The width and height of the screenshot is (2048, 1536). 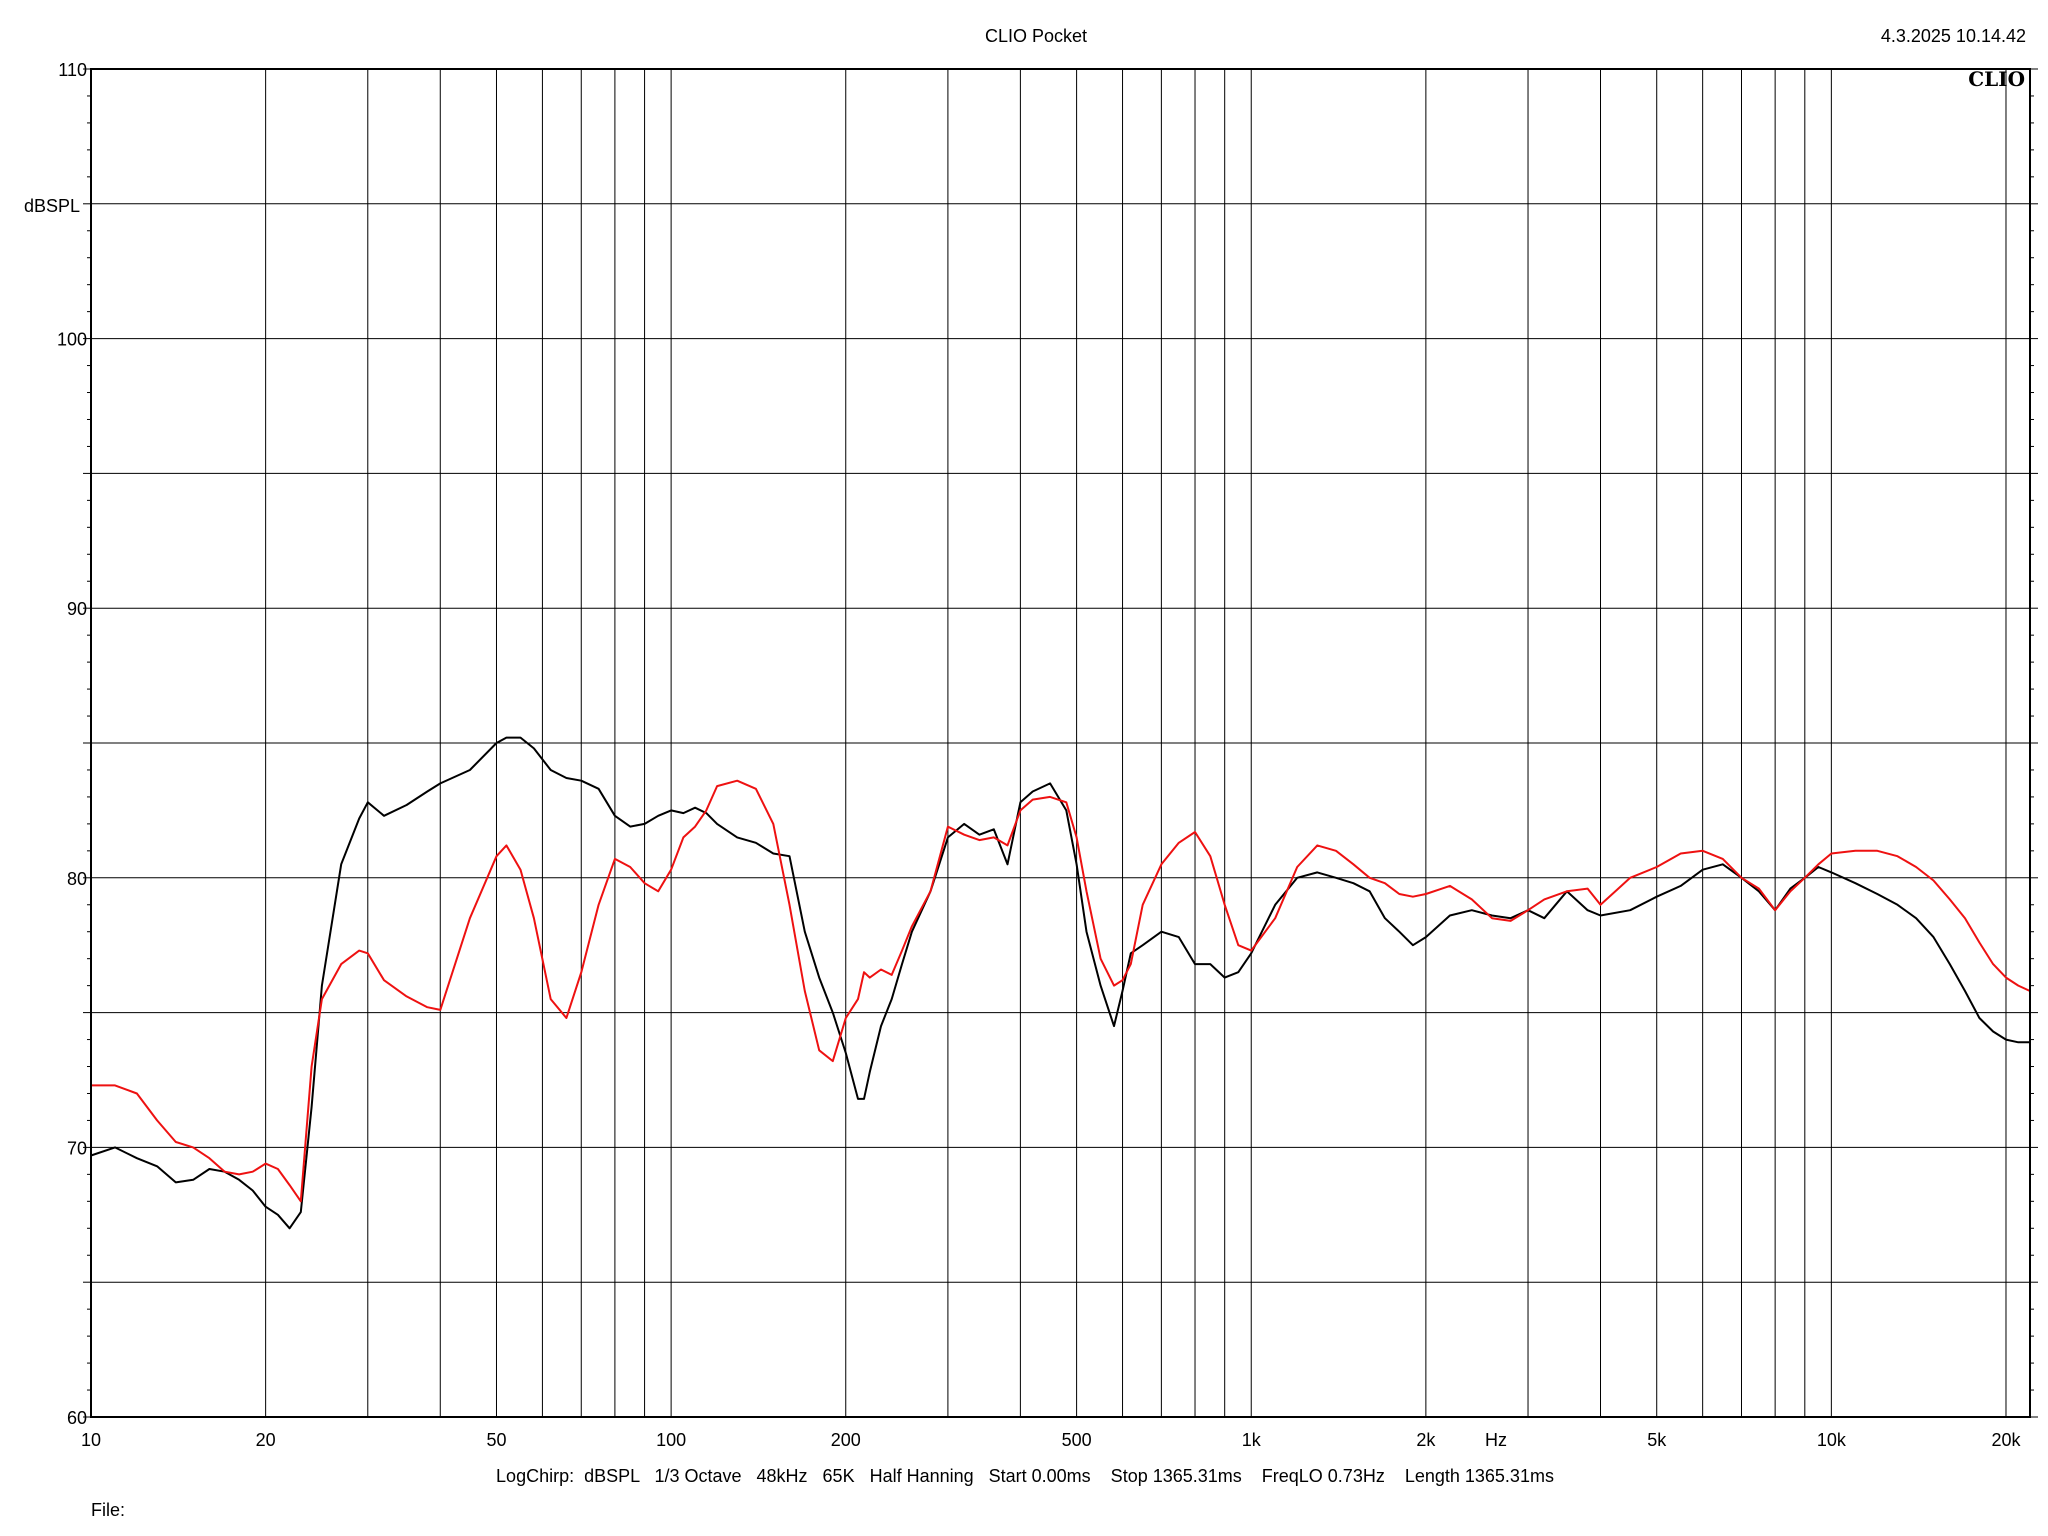 What do you see at coordinates (72, 70) in the screenshot?
I see `y-tick-label: 110` at bounding box center [72, 70].